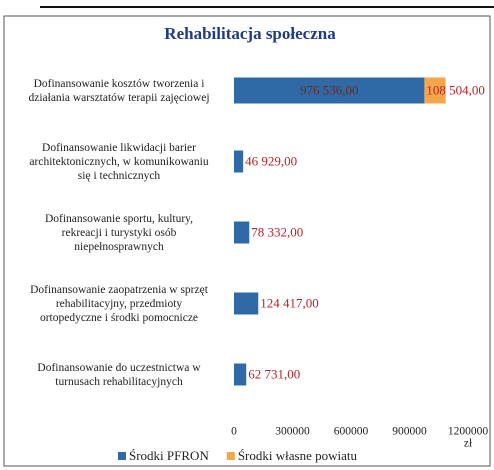 This screenshot has width=494, height=470. I want to click on x-tick-label: 1200000, so click(468, 432).